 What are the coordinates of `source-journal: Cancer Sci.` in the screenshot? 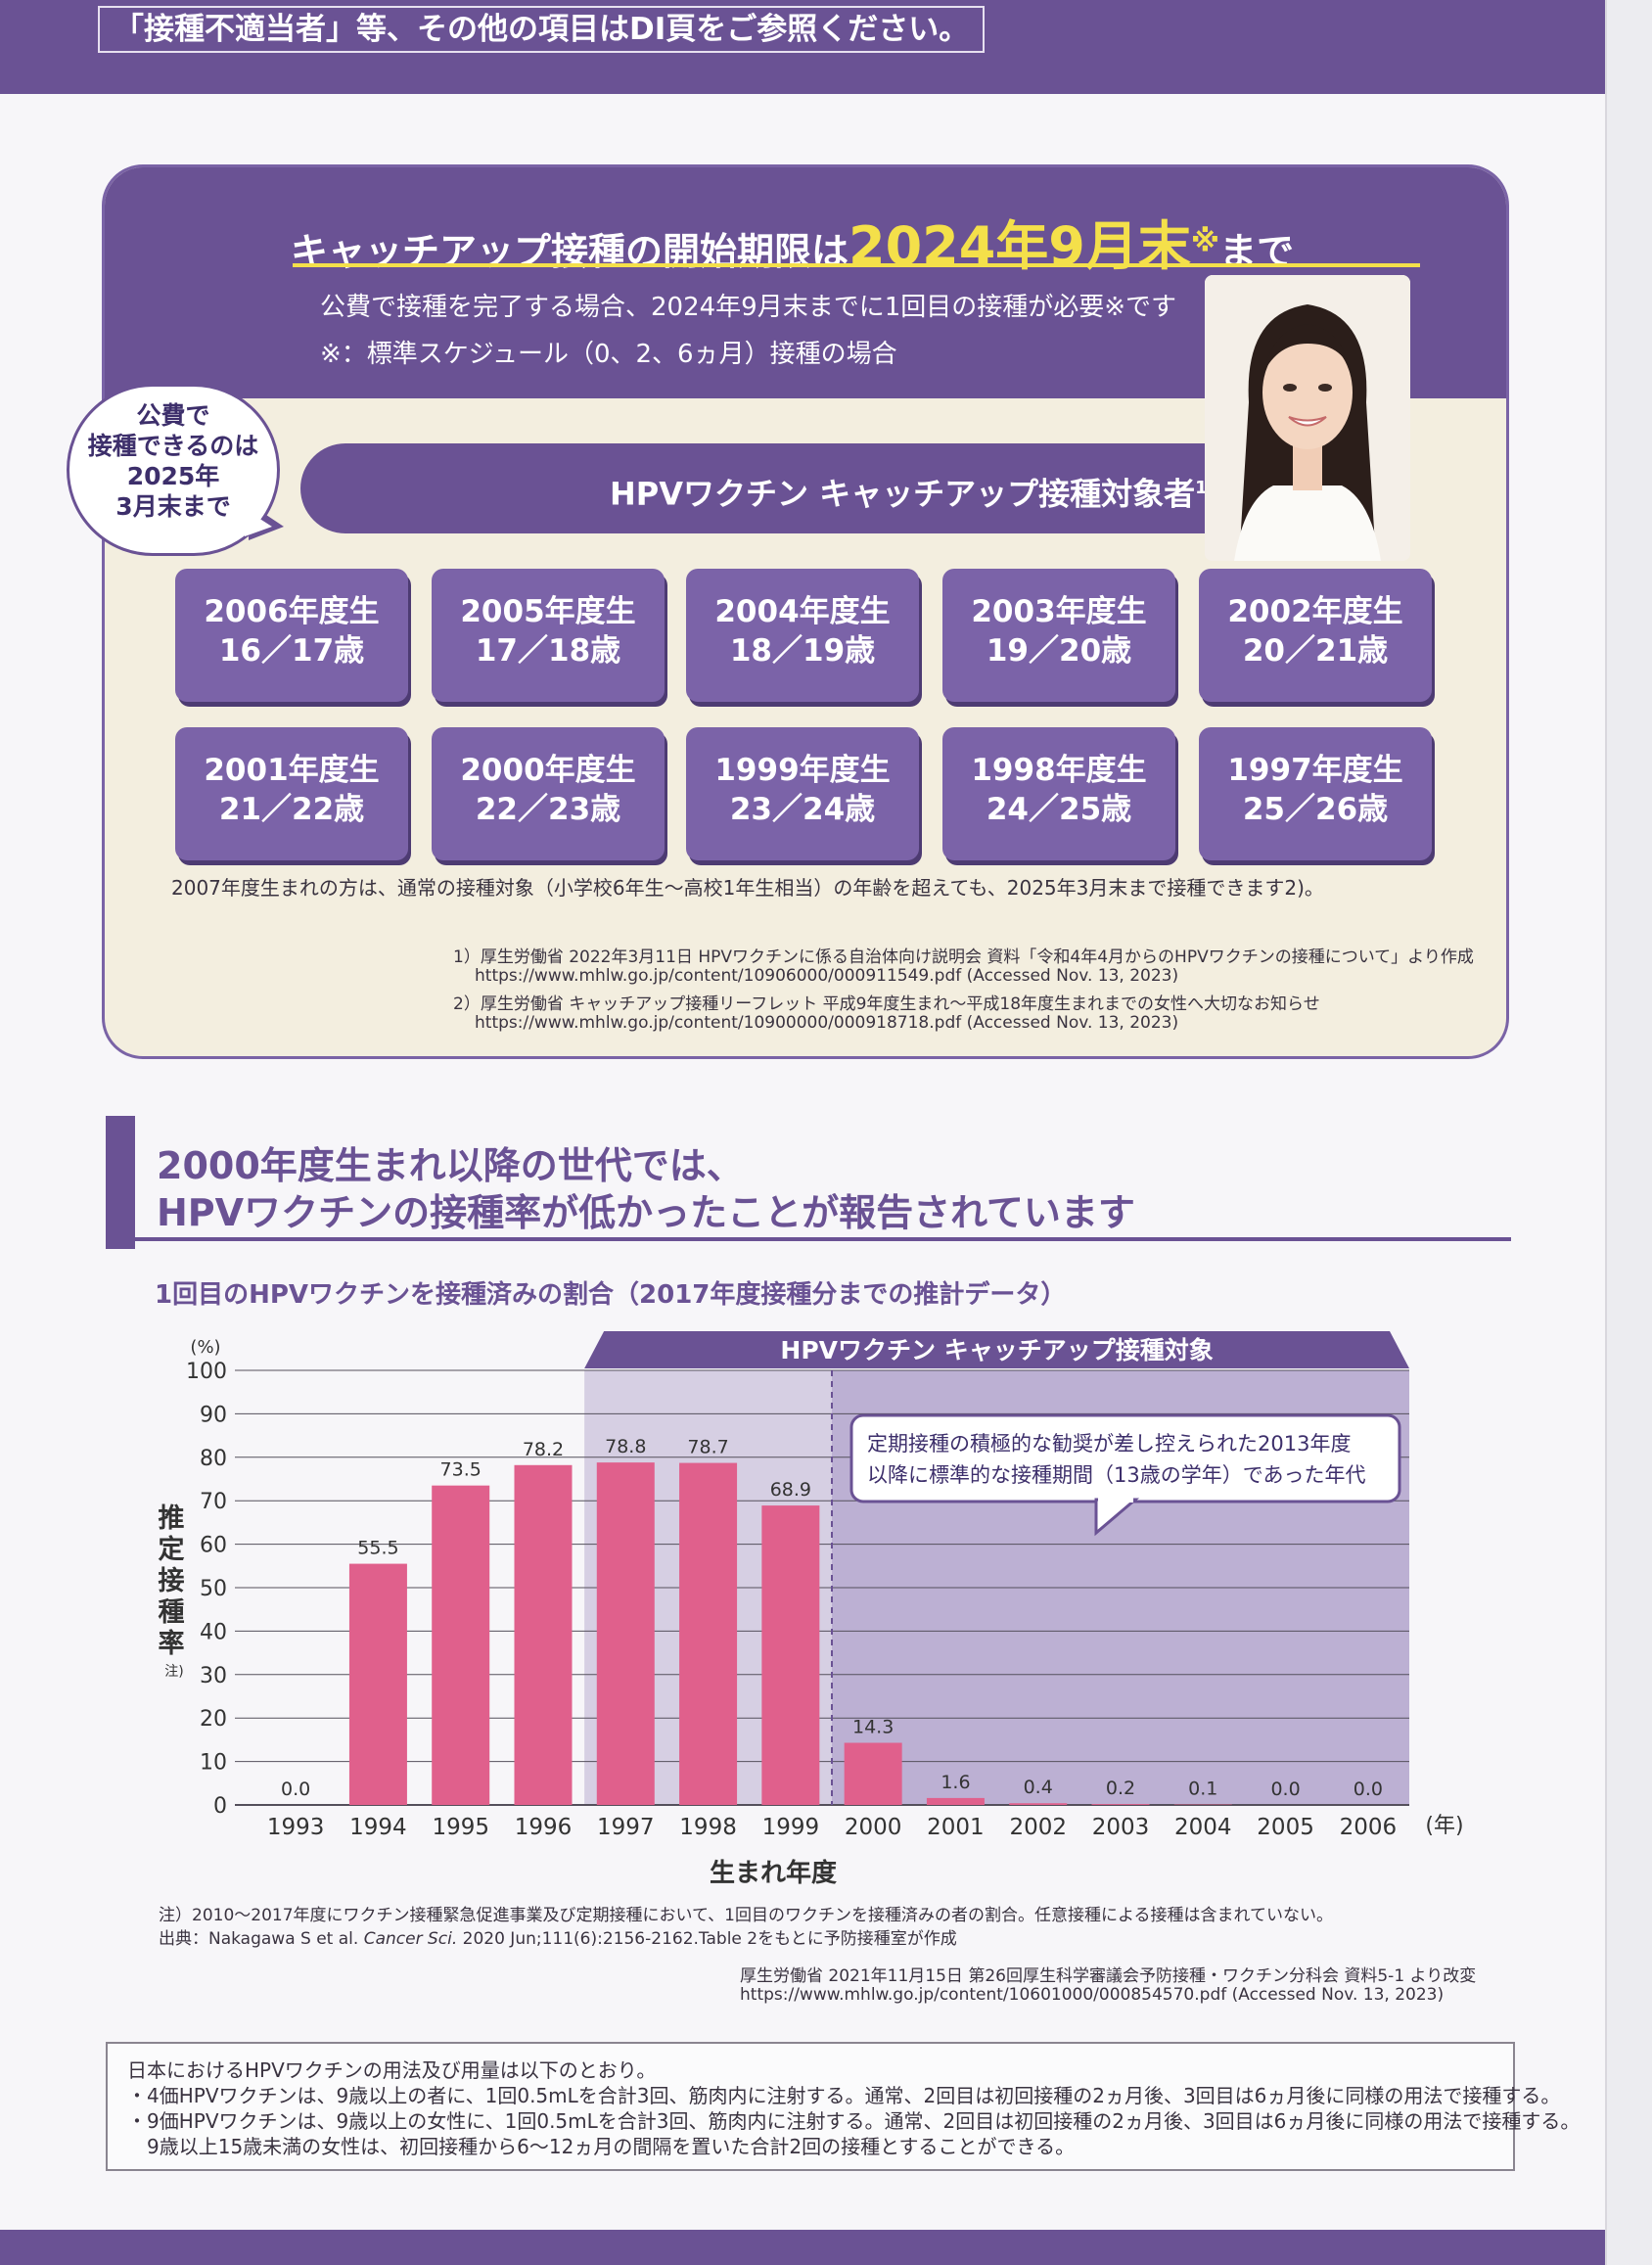 It's located at (410, 1939).